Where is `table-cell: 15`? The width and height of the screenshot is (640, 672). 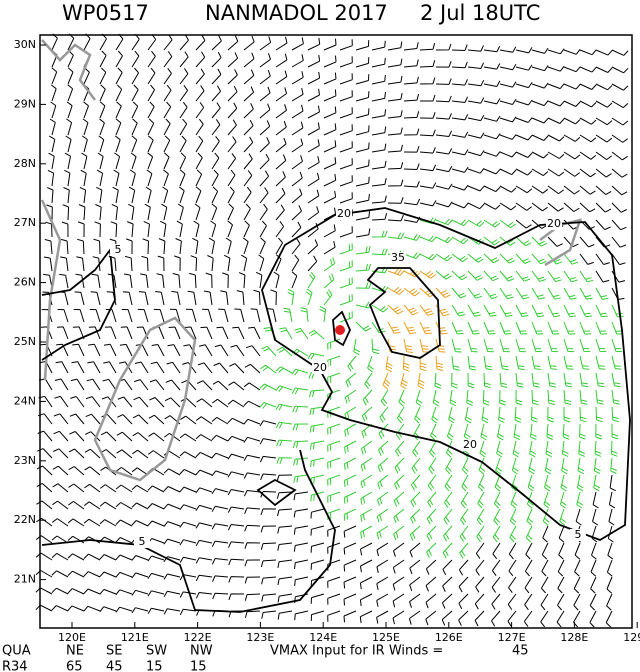
table-cell: 15 is located at coordinates (154, 666).